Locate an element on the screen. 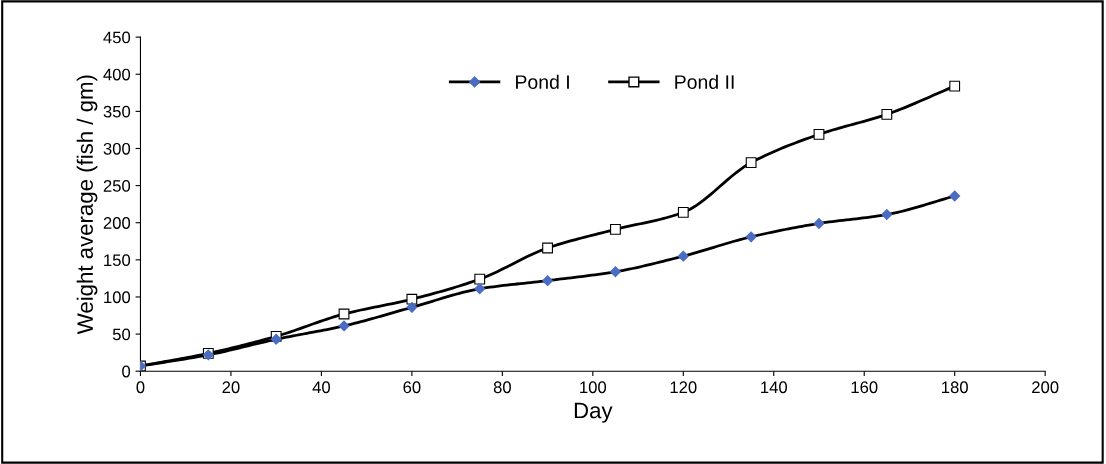  y-tick-label: 300 is located at coordinates (117, 148).